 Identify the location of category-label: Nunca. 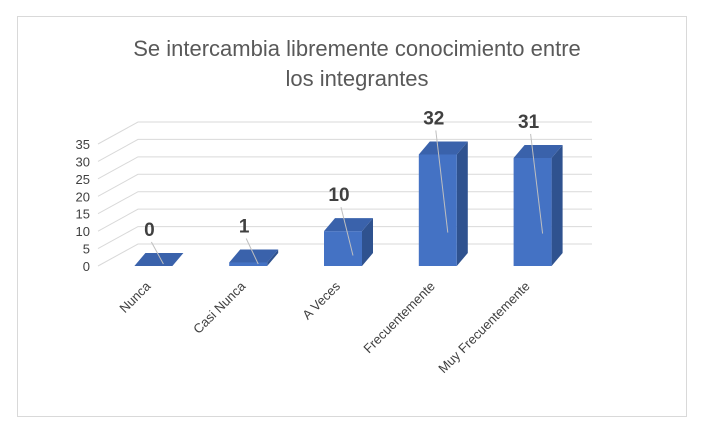
(135, 297).